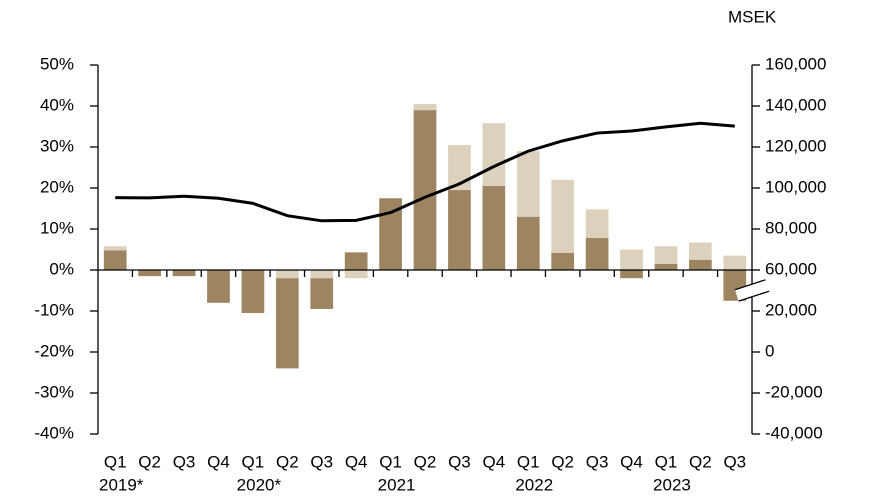  What do you see at coordinates (57, 186) in the screenshot?
I see `y-tick-label: 20%` at bounding box center [57, 186].